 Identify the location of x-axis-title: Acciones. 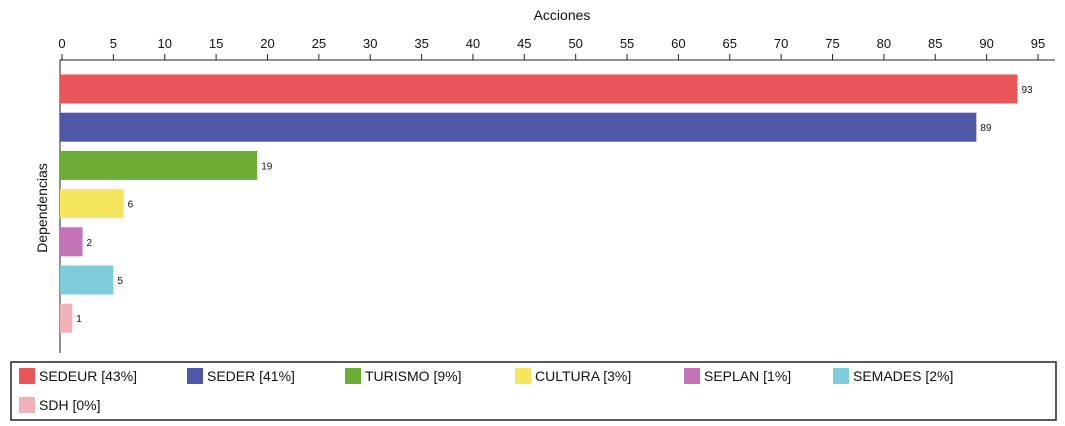
(562, 15).